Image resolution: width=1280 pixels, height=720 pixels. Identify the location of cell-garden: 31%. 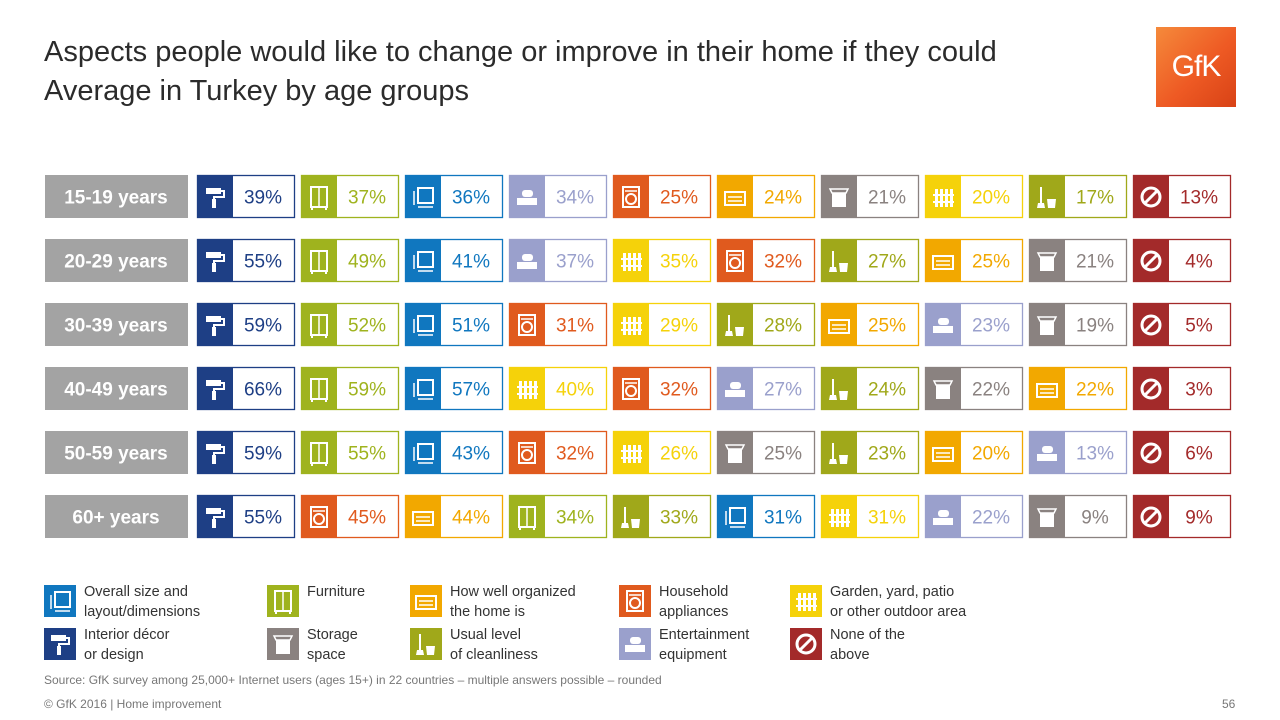
(870, 516).